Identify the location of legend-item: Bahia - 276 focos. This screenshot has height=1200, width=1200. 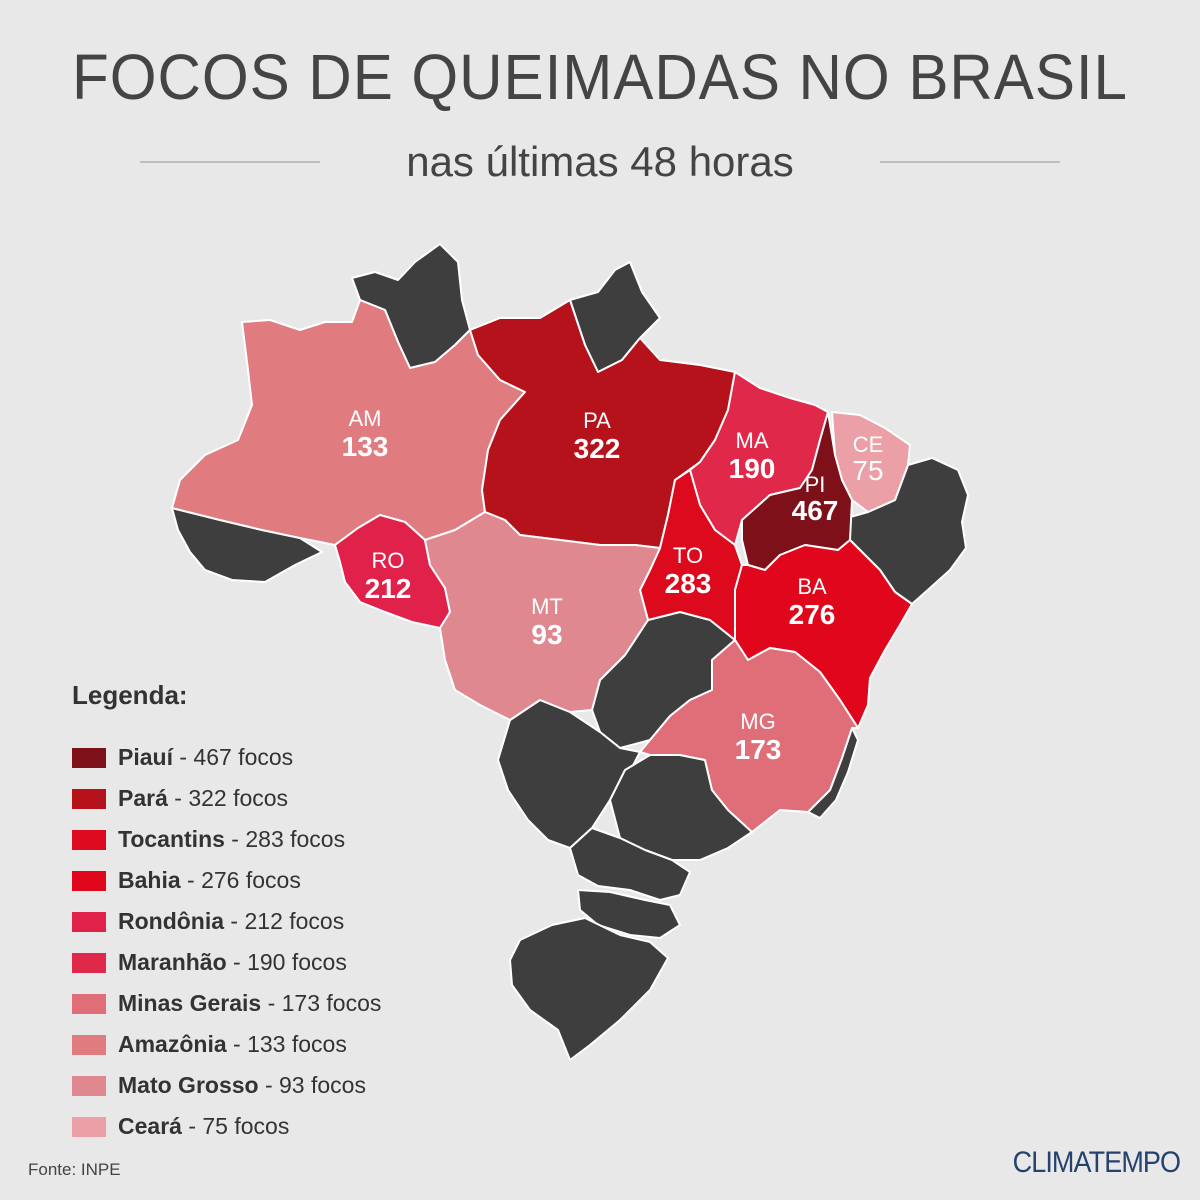
(282, 880).